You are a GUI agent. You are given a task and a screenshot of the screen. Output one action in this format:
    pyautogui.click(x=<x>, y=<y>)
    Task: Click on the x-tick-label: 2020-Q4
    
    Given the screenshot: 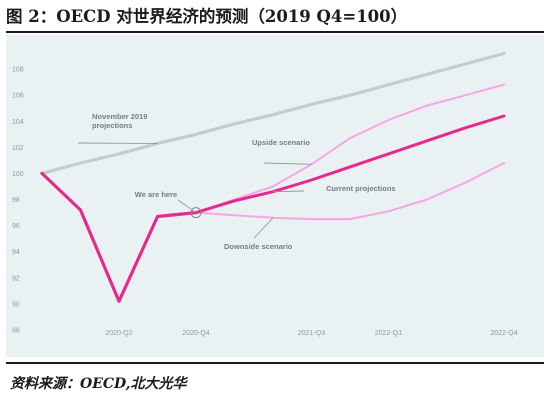 What is the action you would take?
    pyautogui.click(x=195, y=333)
    